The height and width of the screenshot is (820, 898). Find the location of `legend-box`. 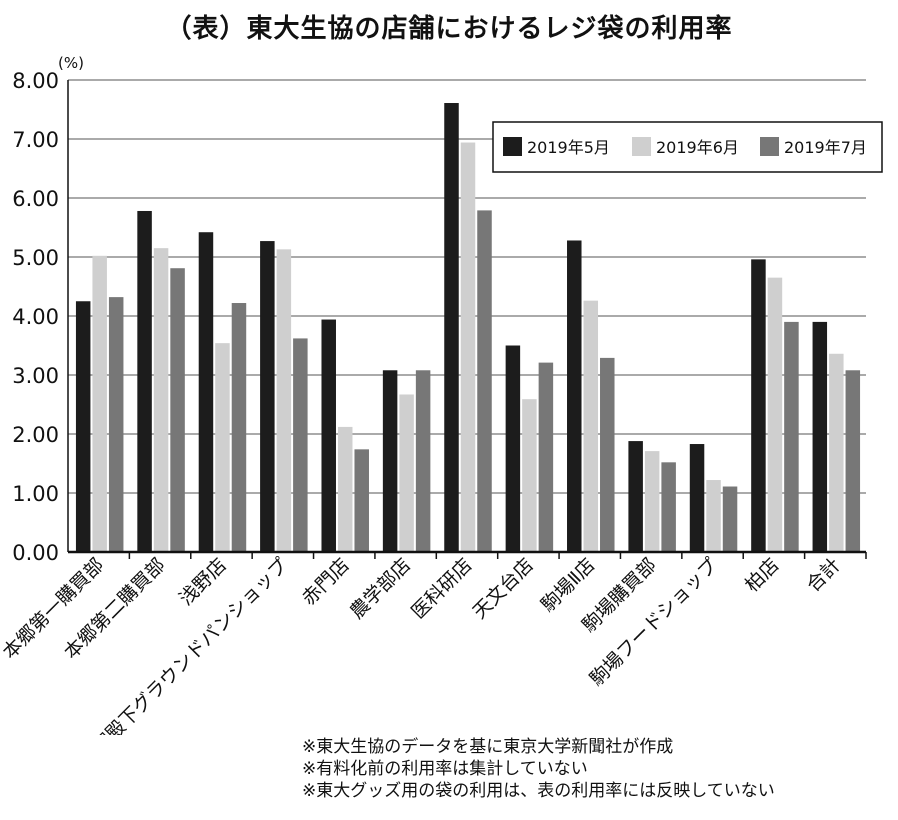

legend-box is located at coordinates (687, 147).